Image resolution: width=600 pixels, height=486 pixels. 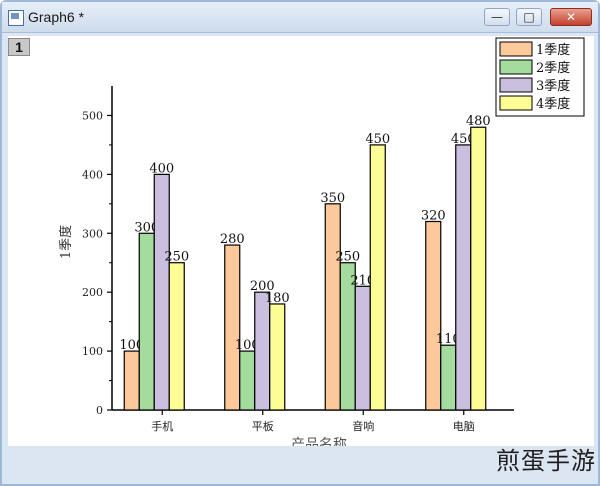 I want to click on y-tick-label: 400, so click(x=92, y=174).